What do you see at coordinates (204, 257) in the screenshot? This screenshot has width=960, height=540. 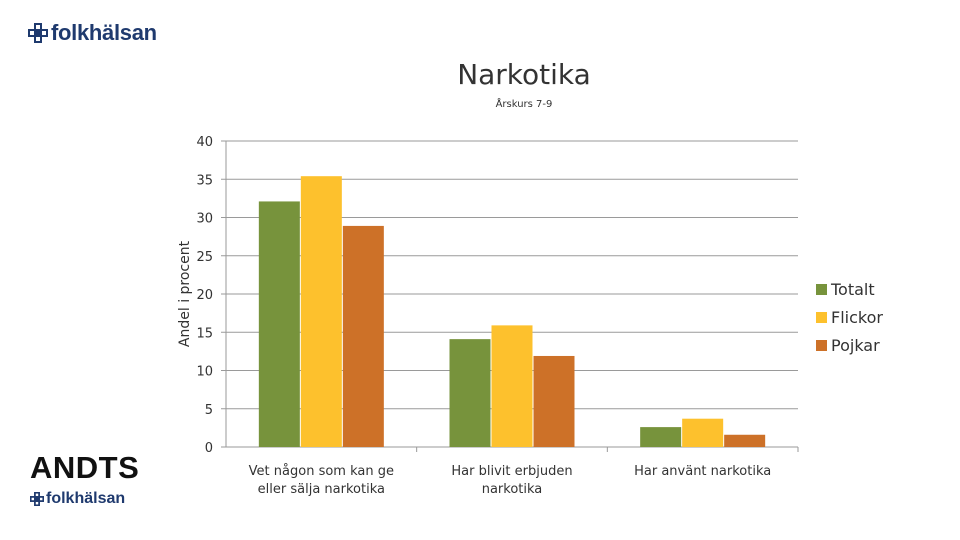 I see `y-tick-label: 25` at bounding box center [204, 257].